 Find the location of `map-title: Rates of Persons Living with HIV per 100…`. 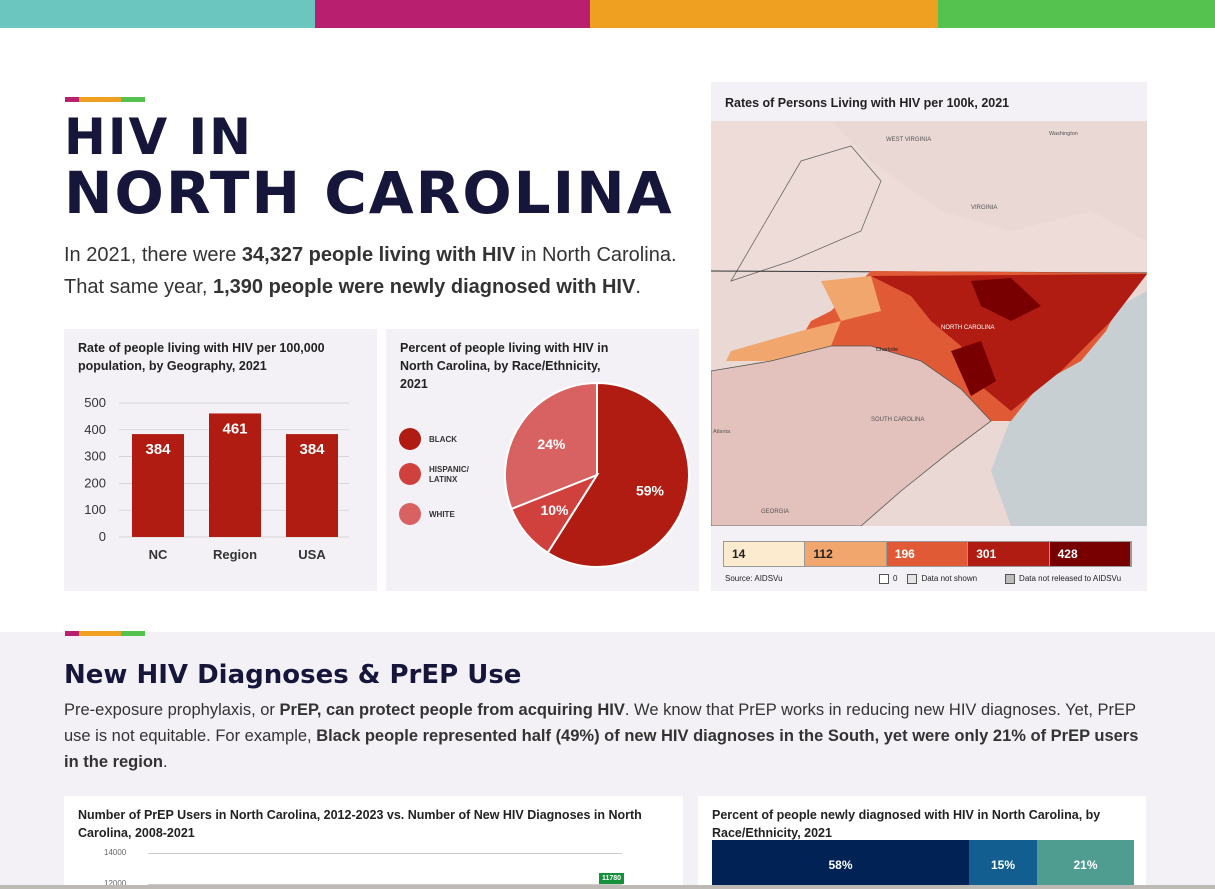

map-title: Rates of Persons Living with HIV per 100… is located at coordinates (867, 103).